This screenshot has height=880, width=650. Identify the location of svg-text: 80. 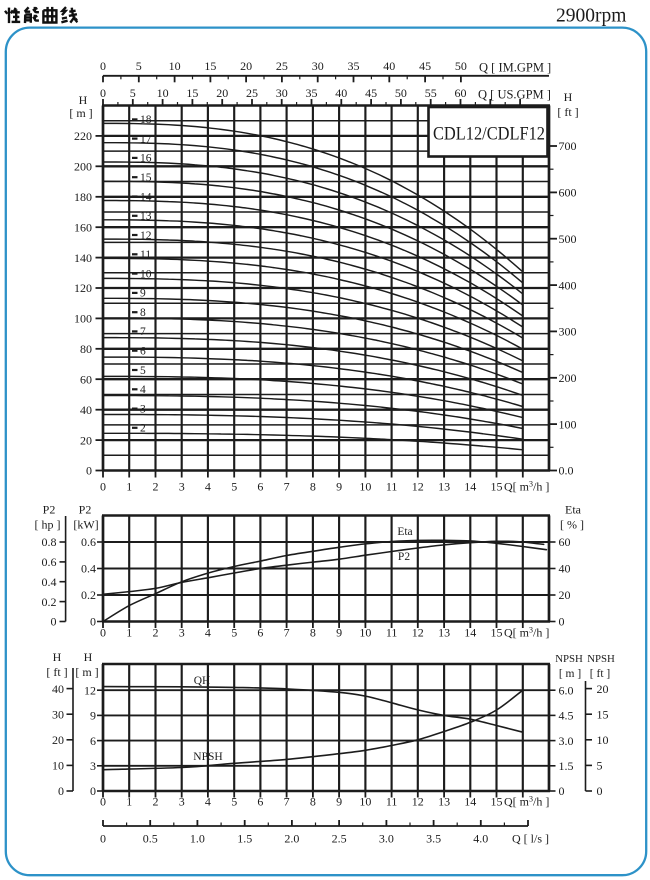
(86, 349).